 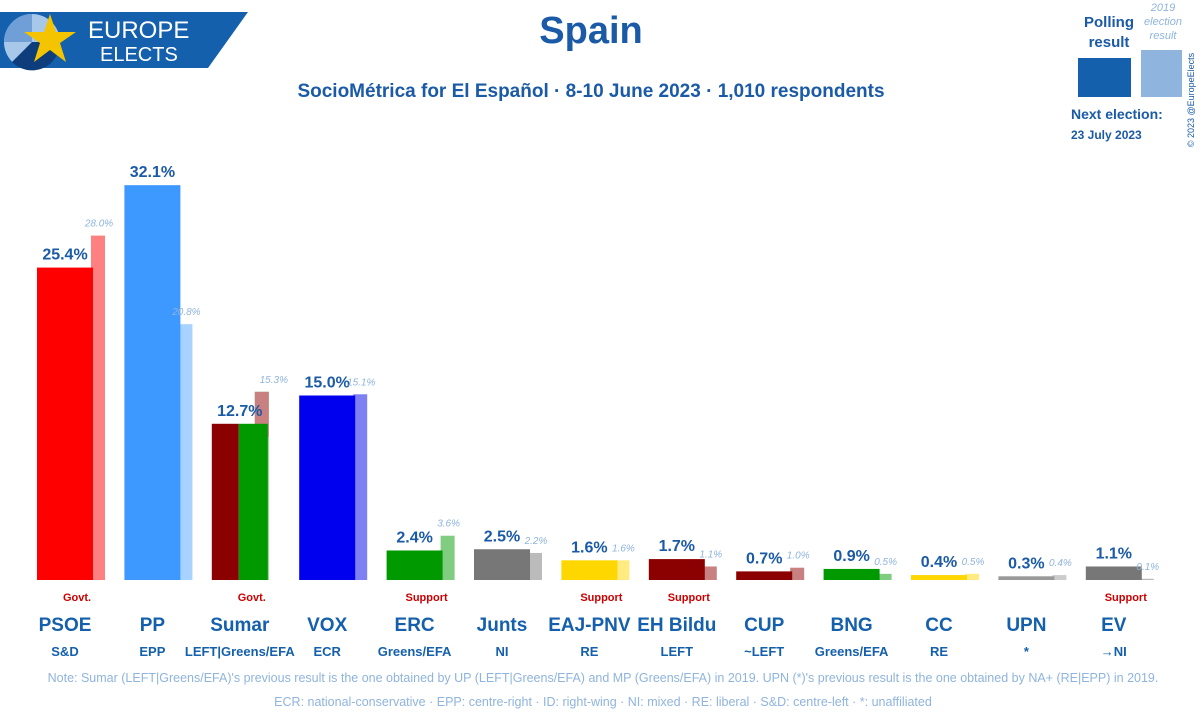 What do you see at coordinates (98, 407) in the screenshot?
I see `prev-bar-psoe` at bounding box center [98, 407].